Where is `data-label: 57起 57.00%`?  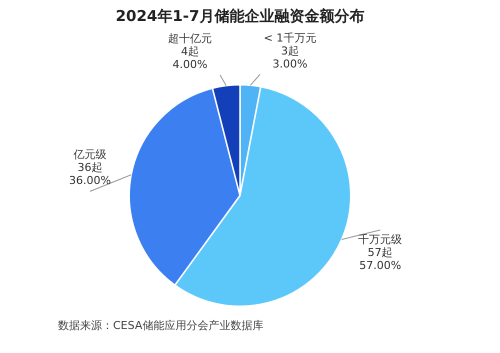 data-label: 57起 57.00% is located at coordinates (380, 259).